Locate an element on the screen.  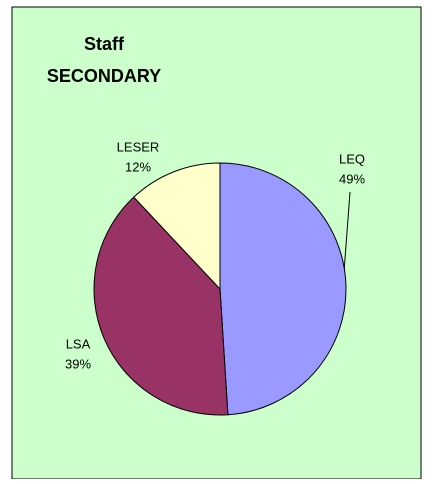
value-label: 12% is located at coordinates (138, 166).